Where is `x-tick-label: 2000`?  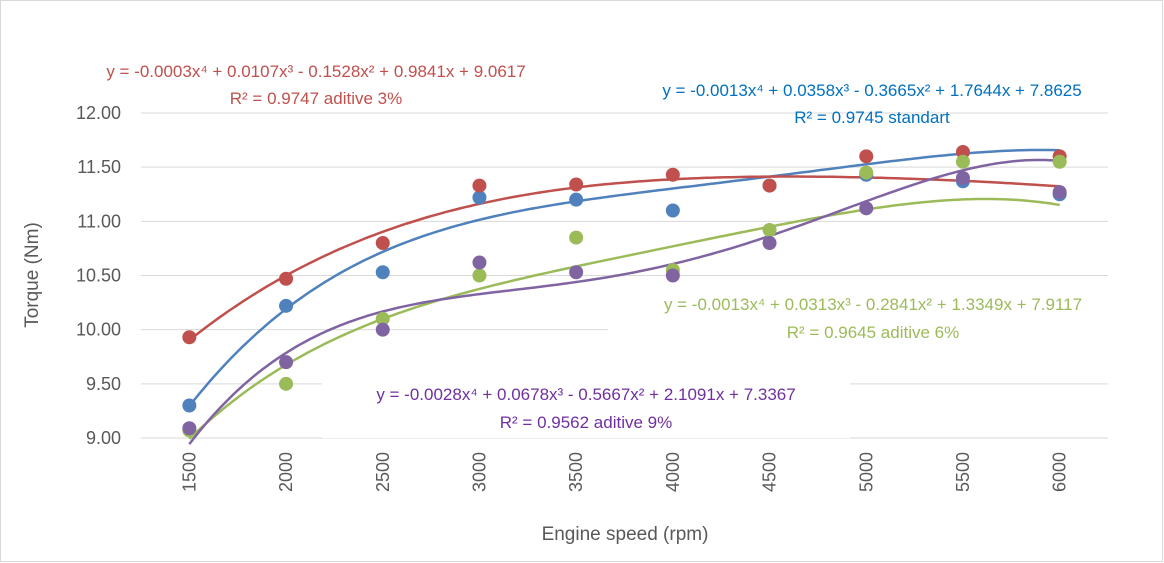 x-tick-label: 2000 is located at coordinates (286, 472).